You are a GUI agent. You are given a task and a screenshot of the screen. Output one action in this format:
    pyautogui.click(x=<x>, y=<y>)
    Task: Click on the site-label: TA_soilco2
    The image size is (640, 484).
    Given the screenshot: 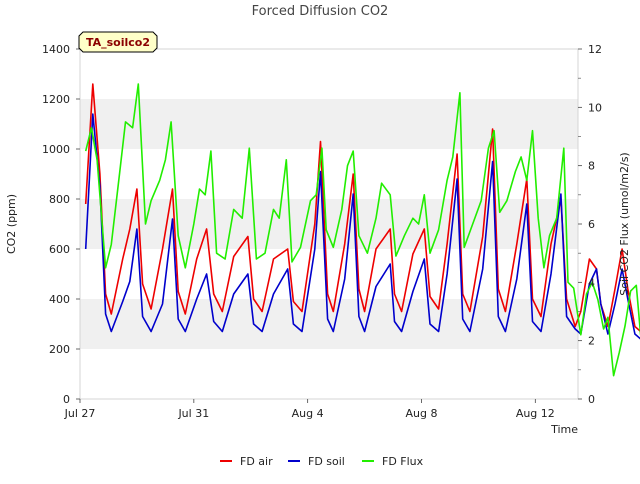 What is the action you would take?
    pyautogui.click(x=118, y=42)
    